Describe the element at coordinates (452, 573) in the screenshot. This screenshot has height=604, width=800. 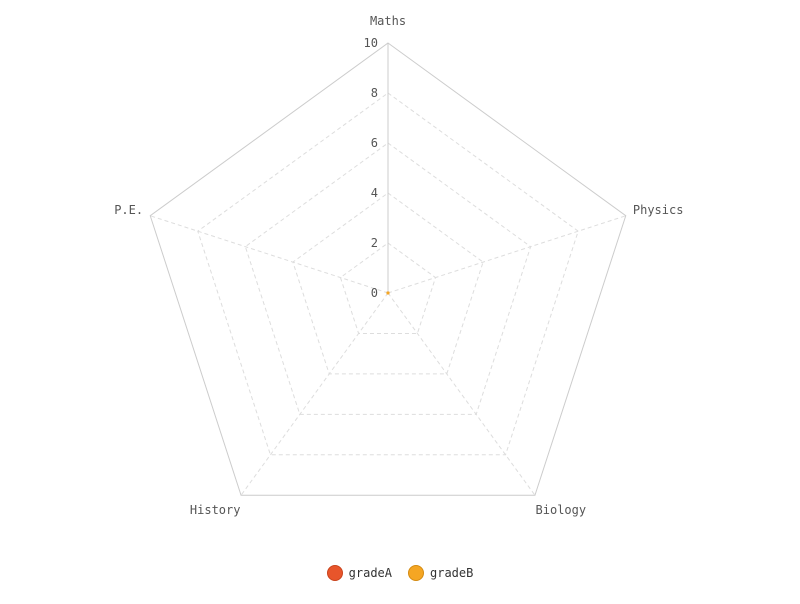
I see `legend-label-gradeB: gradeB` at that location.